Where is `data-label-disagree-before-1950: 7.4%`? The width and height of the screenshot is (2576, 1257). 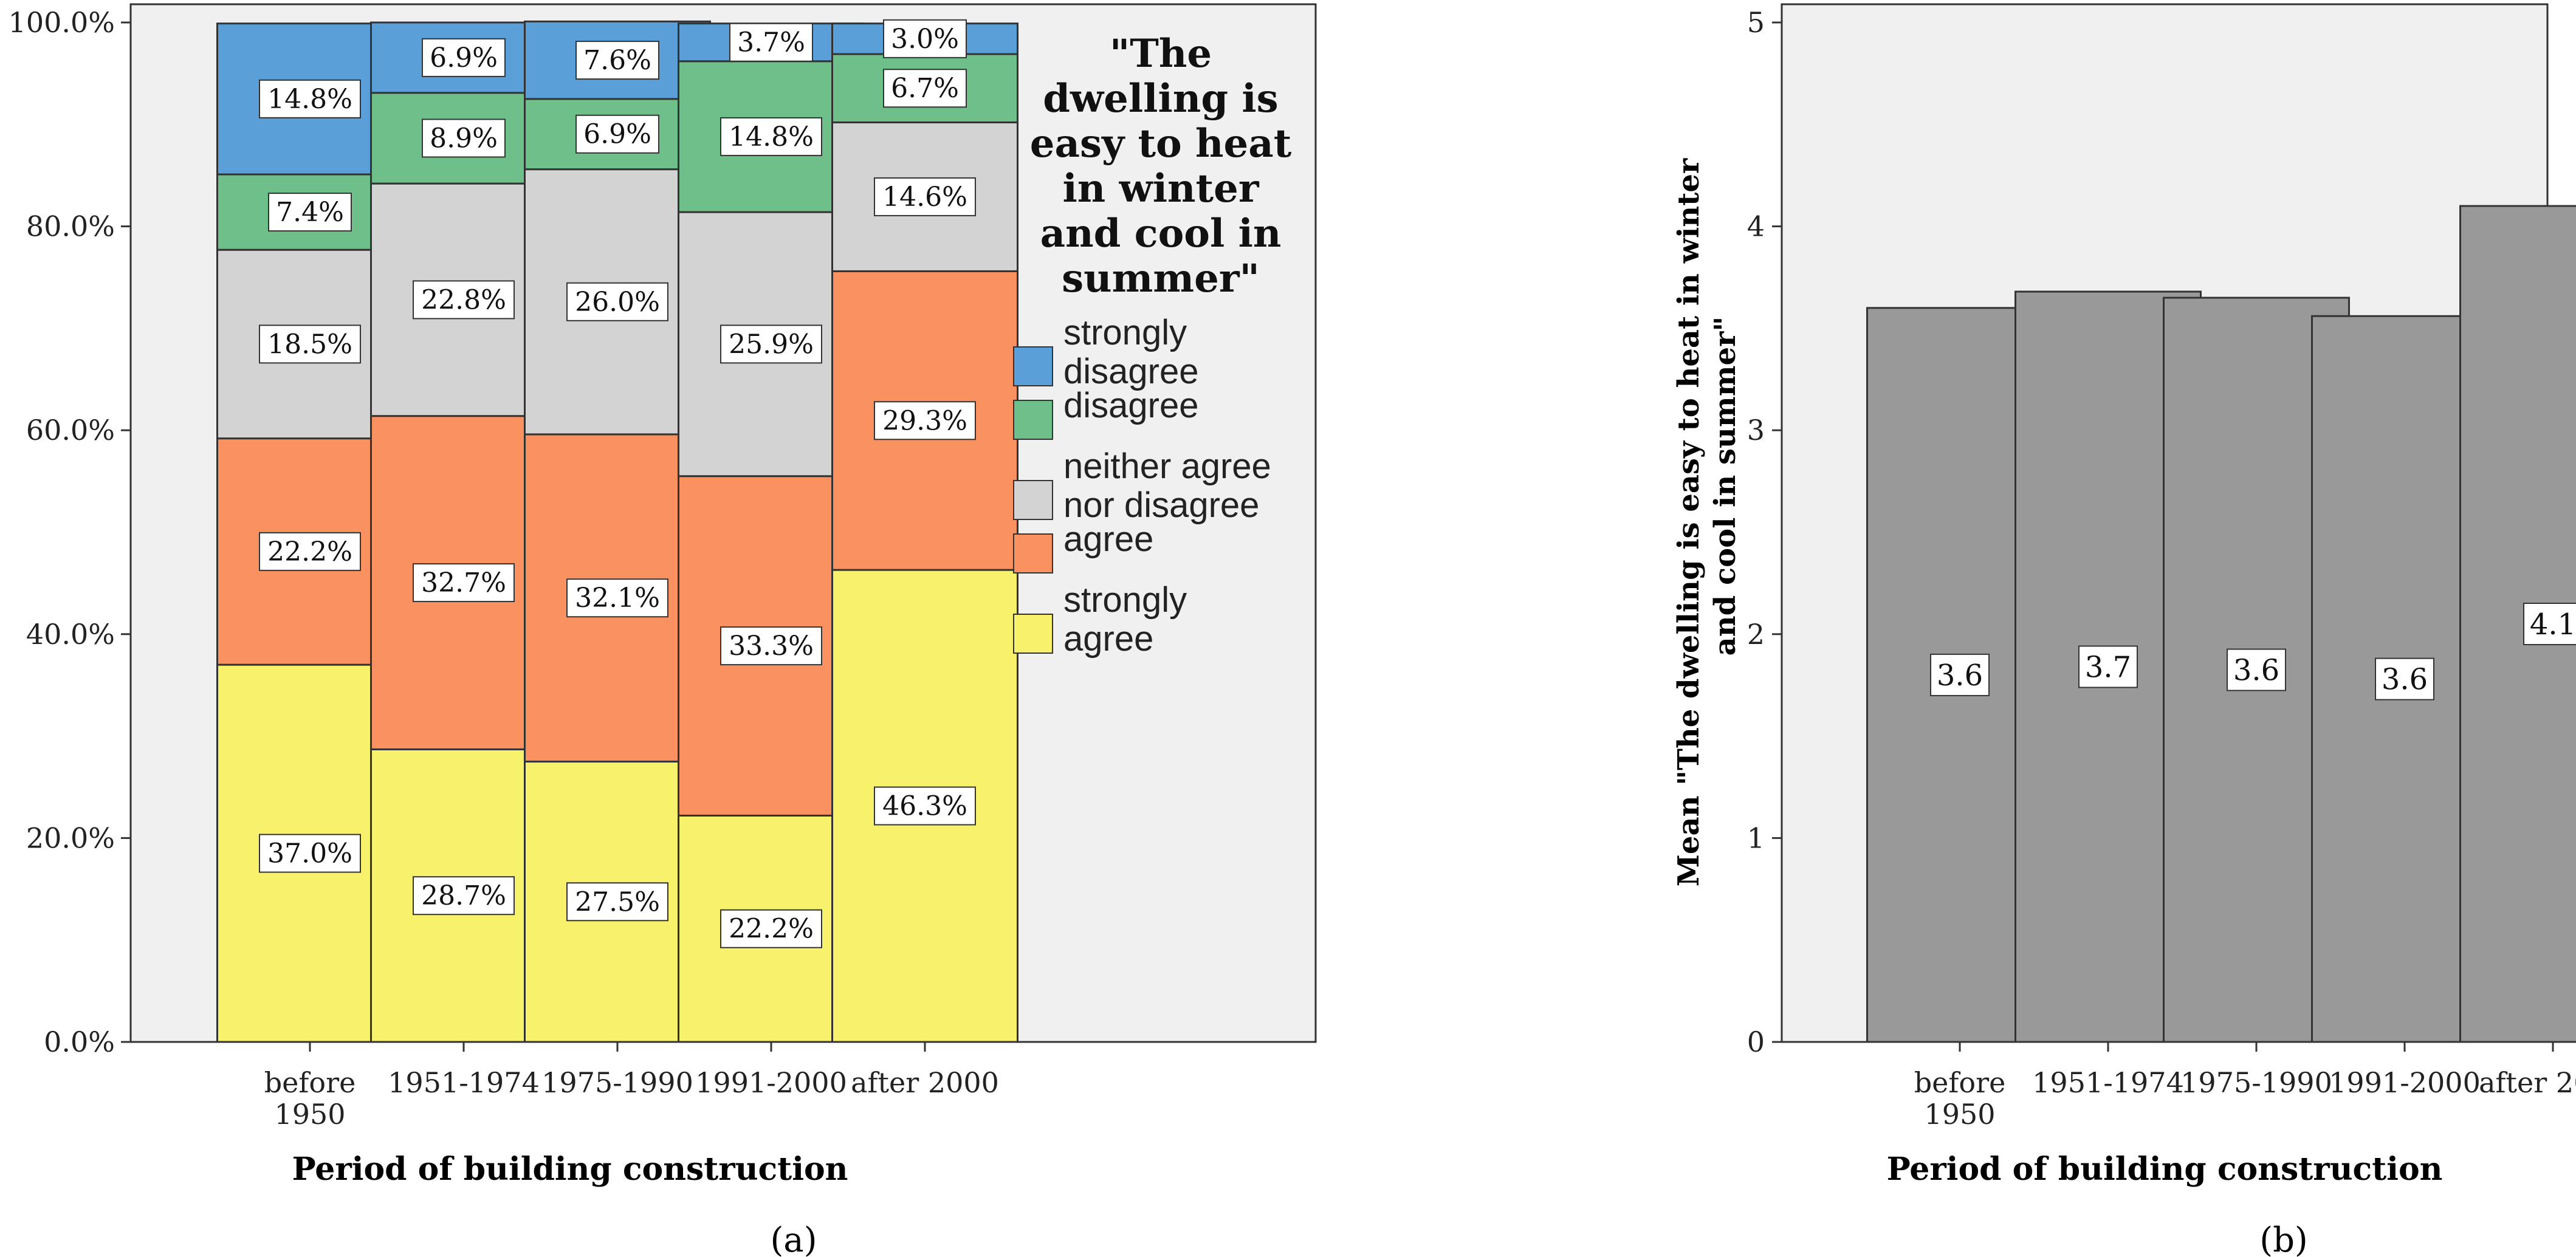
data-label-disagree-before-1950: 7.4% is located at coordinates (310, 213).